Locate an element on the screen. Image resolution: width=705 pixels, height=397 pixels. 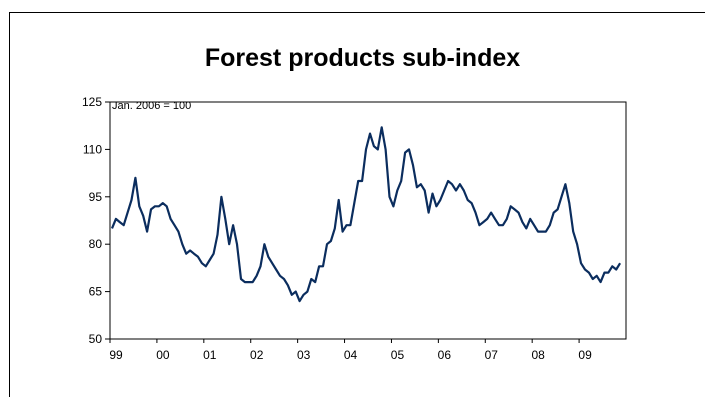
x-tick-label: 07 is located at coordinates (492, 355).